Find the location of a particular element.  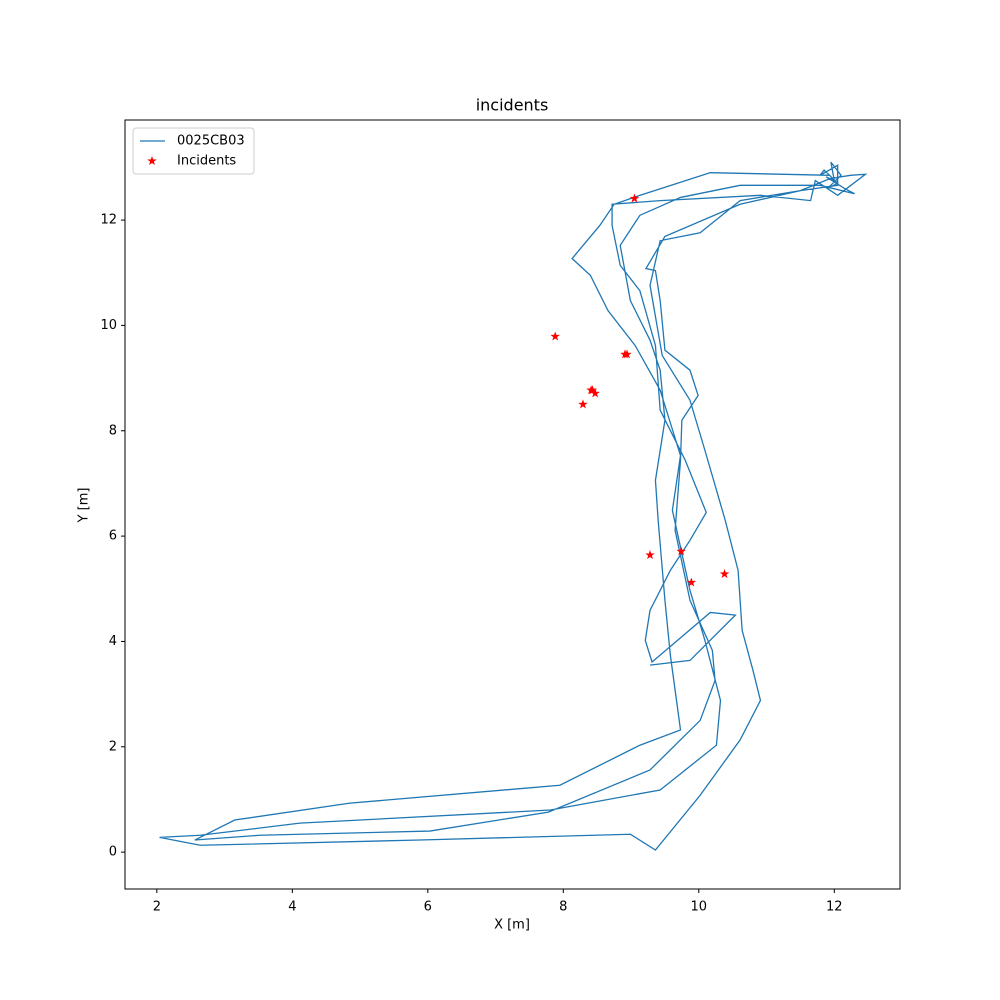

y-tick-label: 2 is located at coordinates (113, 746).